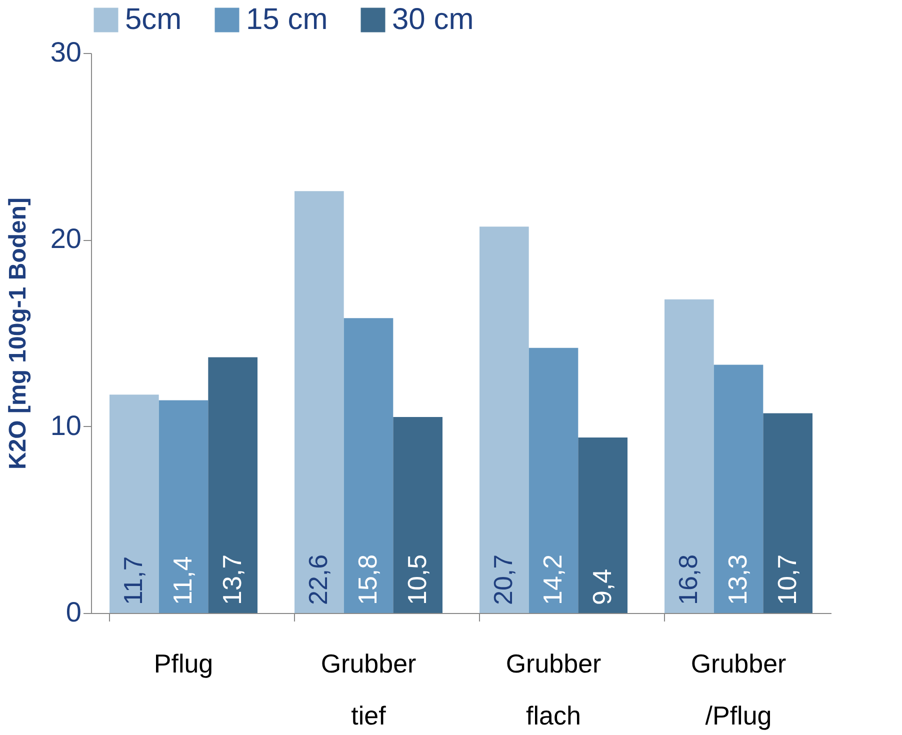  What do you see at coordinates (433, 19) in the screenshot?
I see `legend-label: 30 cm` at bounding box center [433, 19].